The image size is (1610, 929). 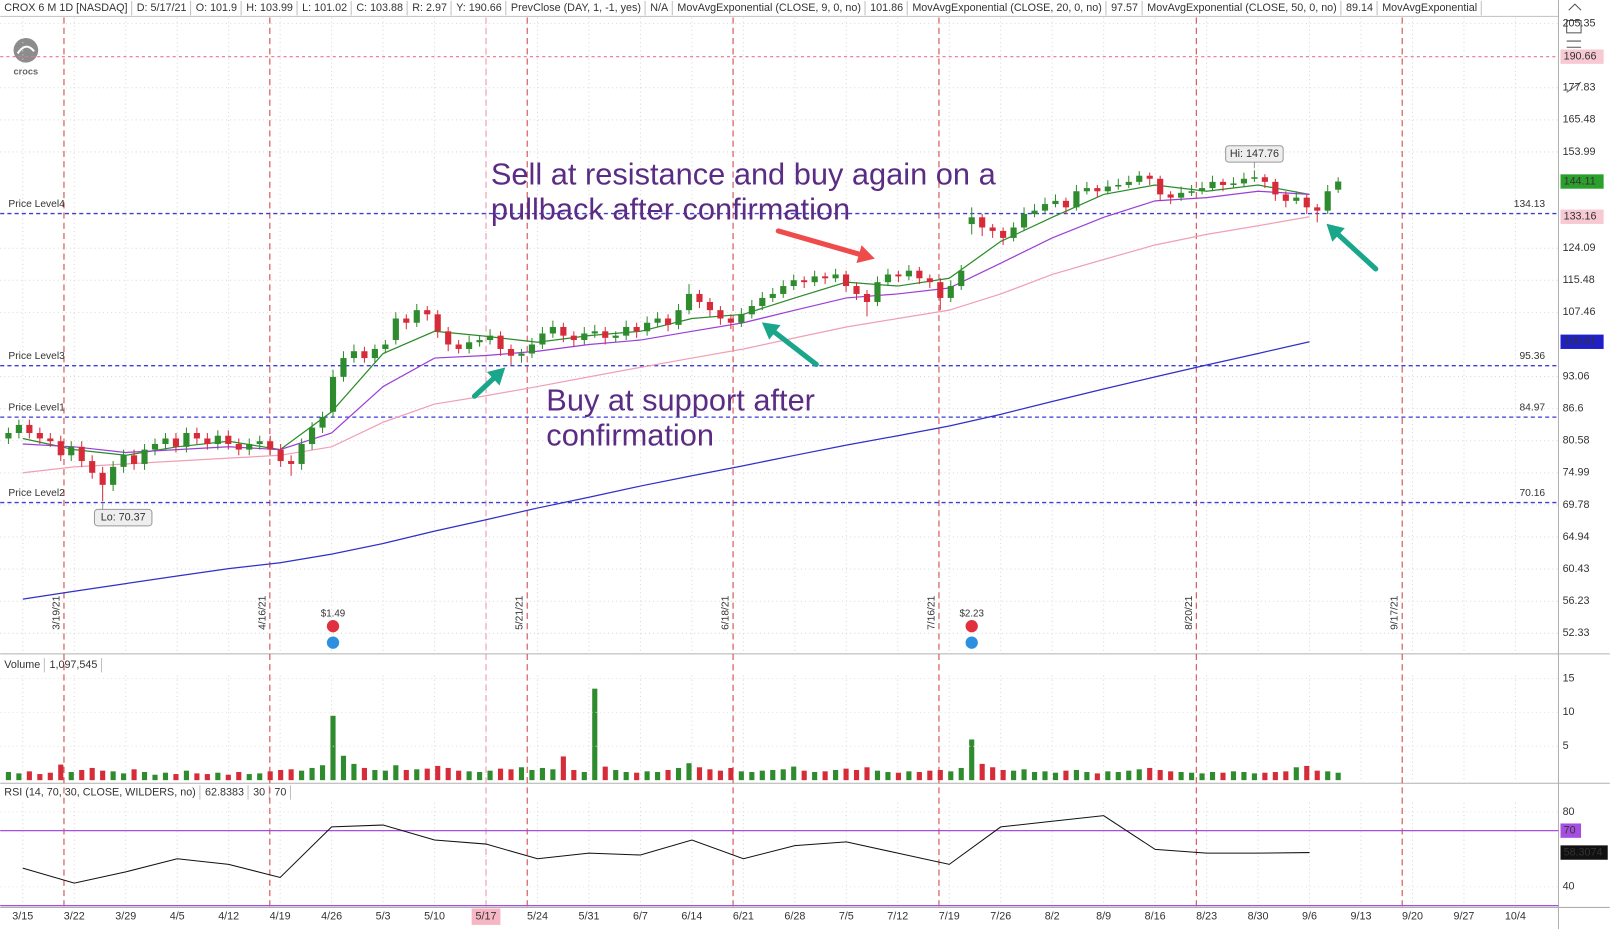 What do you see at coordinates (280, 917) in the screenshot?
I see `x-tick-label: 4/19` at bounding box center [280, 917].